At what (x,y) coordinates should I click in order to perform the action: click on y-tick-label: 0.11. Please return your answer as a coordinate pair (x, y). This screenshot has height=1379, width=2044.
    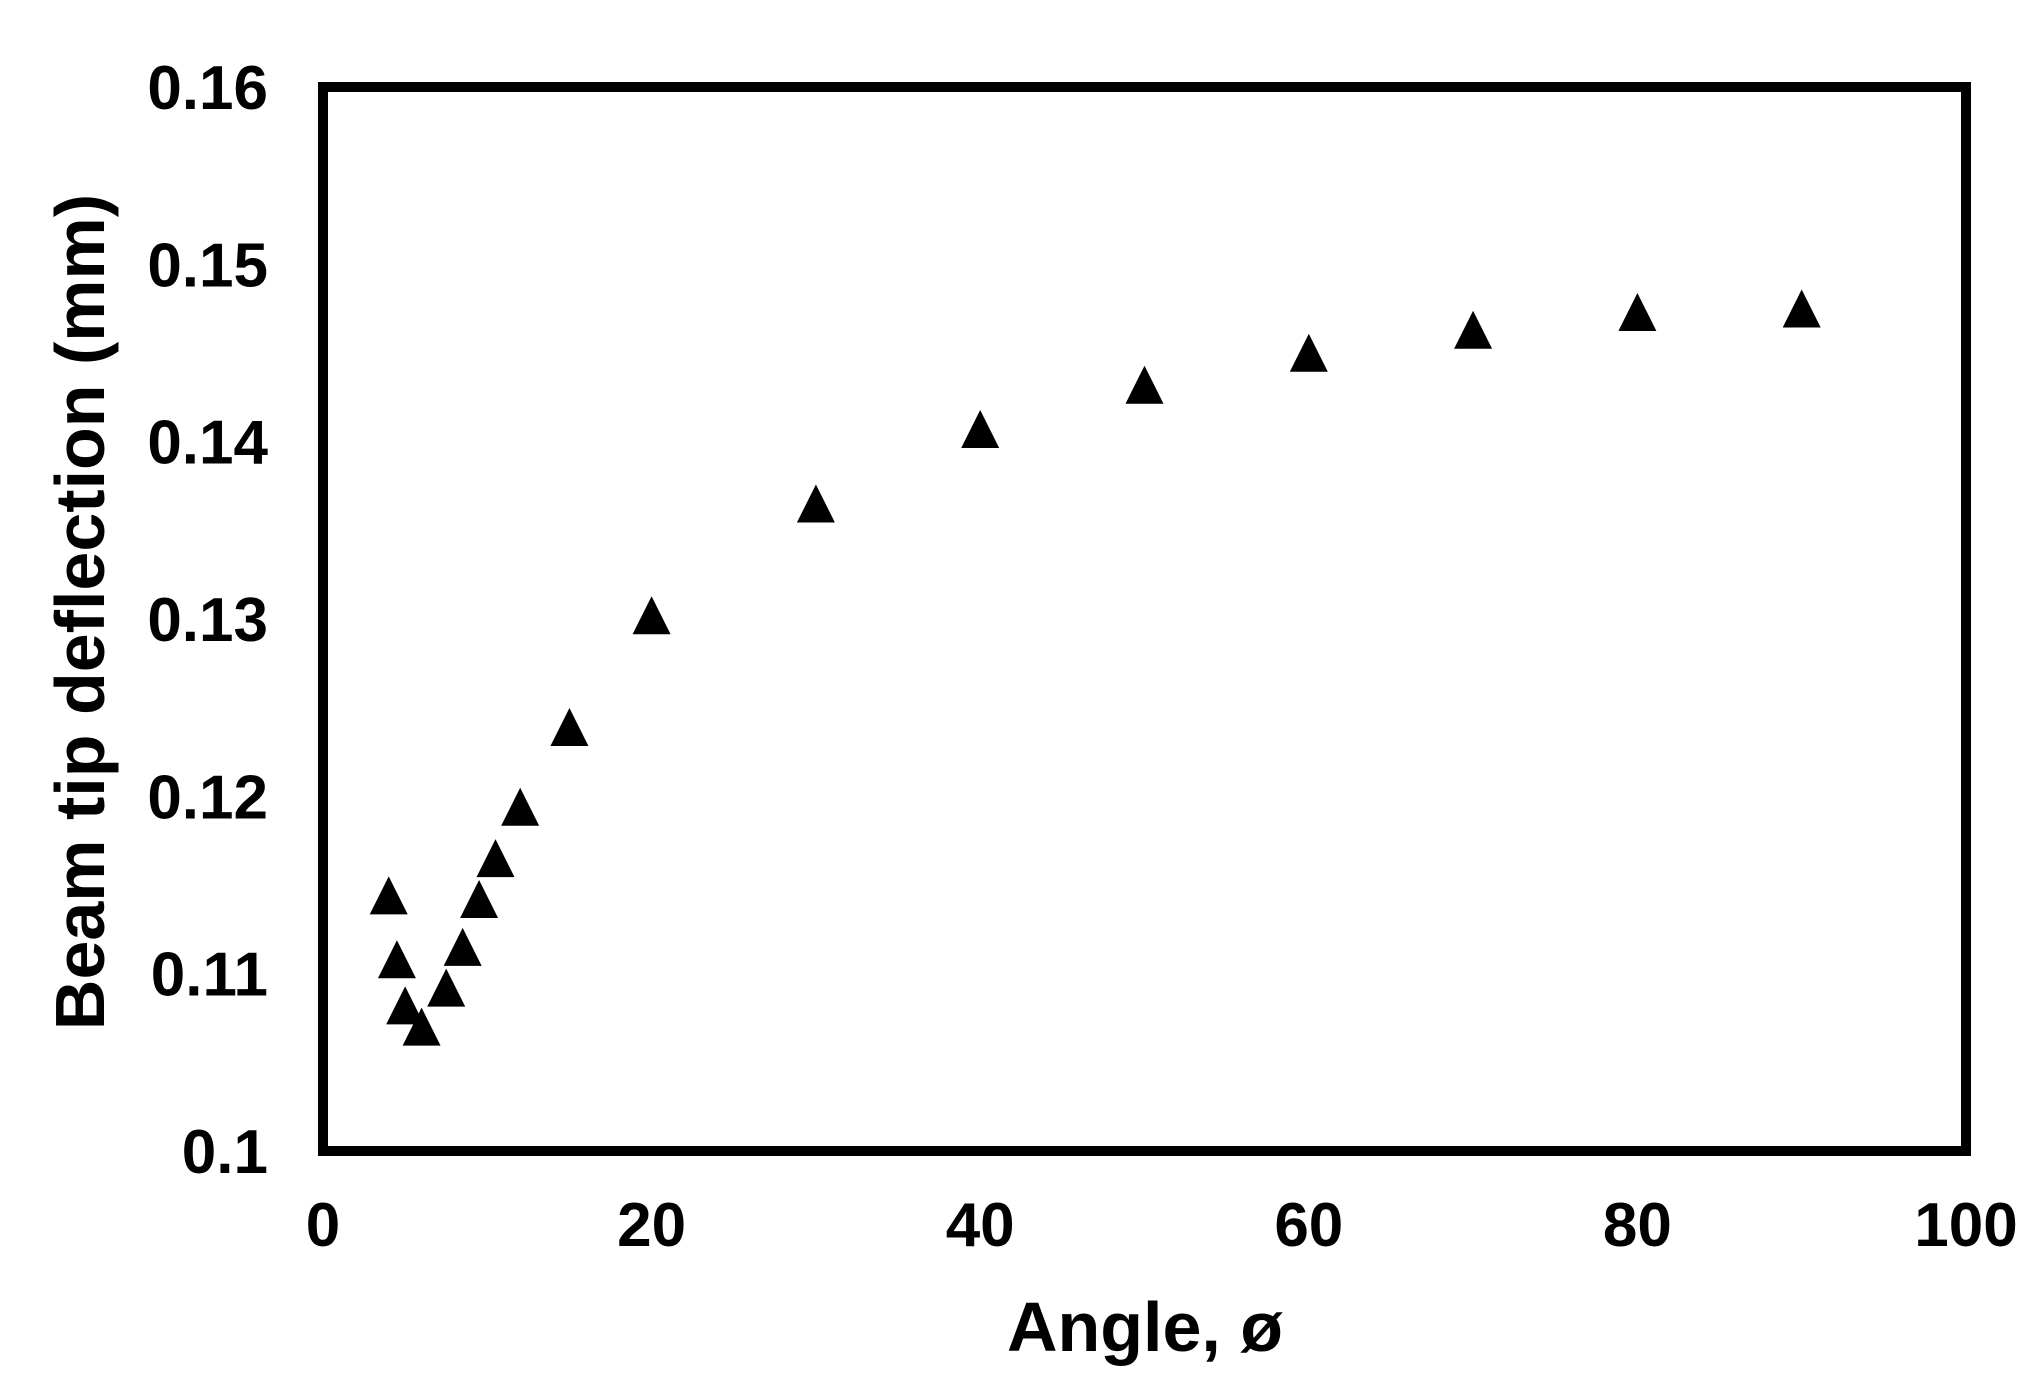
    Looking at the image, I should click on (209, 975).